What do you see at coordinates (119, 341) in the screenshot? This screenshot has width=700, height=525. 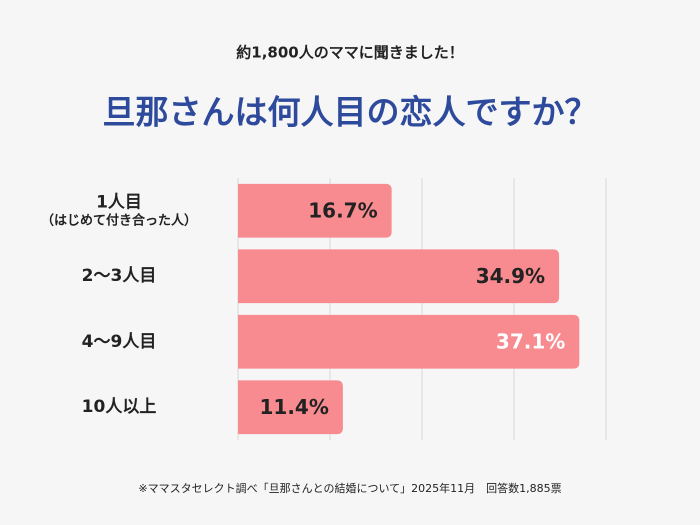 I see `category-label: 4〜9人目` at bounding box center [119, 341].